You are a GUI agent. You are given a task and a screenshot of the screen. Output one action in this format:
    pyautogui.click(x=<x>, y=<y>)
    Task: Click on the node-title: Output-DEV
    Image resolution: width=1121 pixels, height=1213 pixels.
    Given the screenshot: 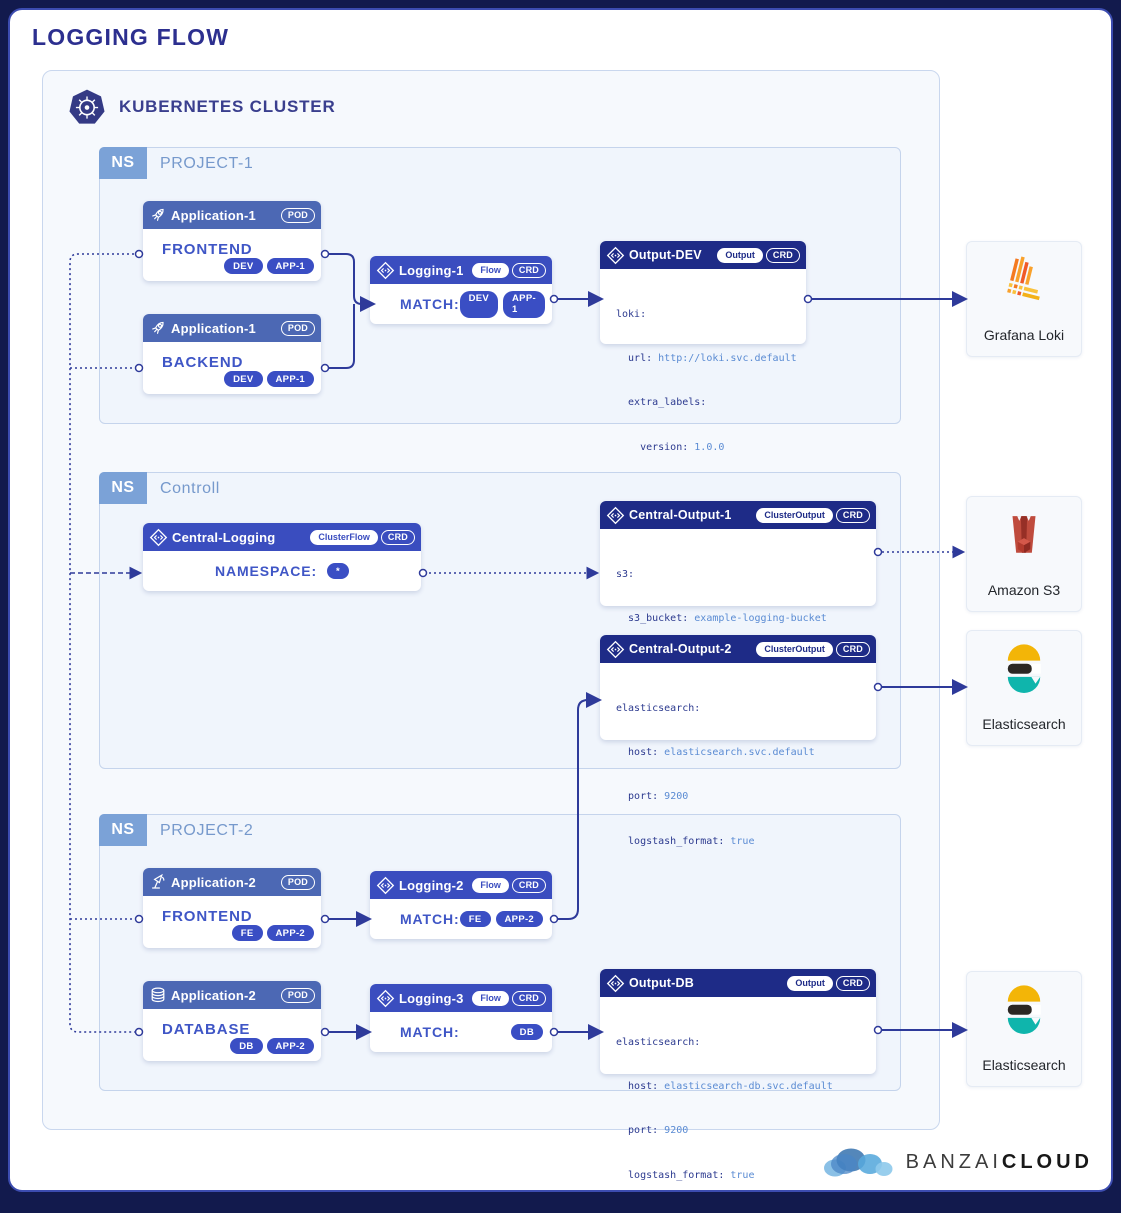 What is the action you would take?
    pyautogui.click(x=665, y=255)
    